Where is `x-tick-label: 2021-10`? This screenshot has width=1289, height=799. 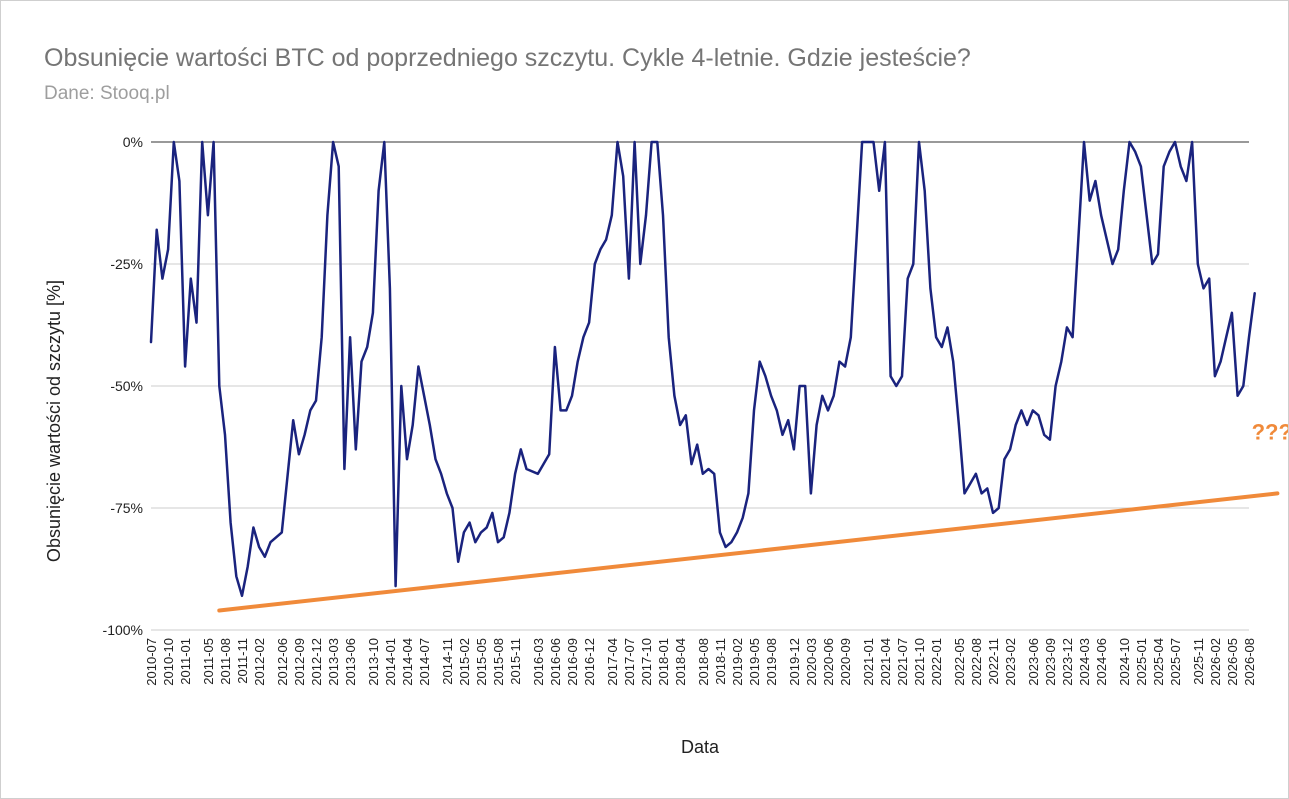 x-tick-label: 2021-10 is located at coordinates (919, 662).